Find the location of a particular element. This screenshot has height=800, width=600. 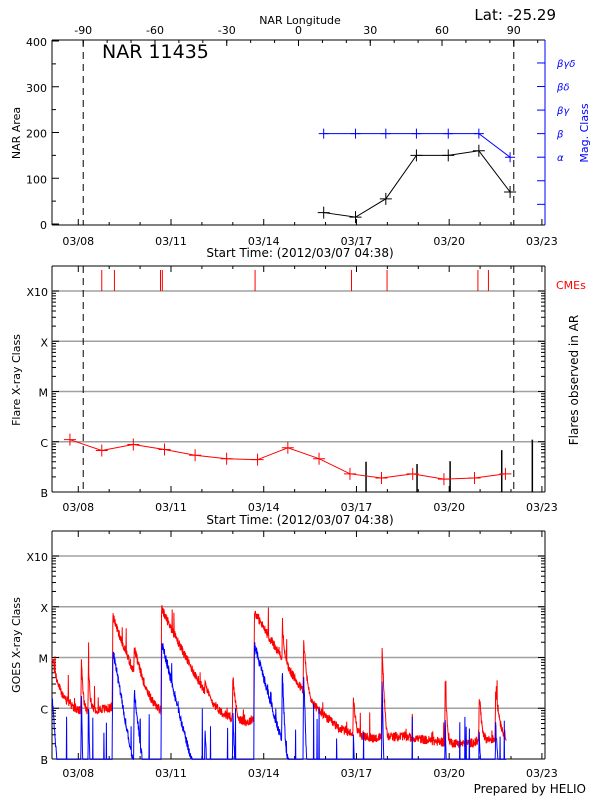

y2-tick-label: βδ is located at coordinates (563, 88).